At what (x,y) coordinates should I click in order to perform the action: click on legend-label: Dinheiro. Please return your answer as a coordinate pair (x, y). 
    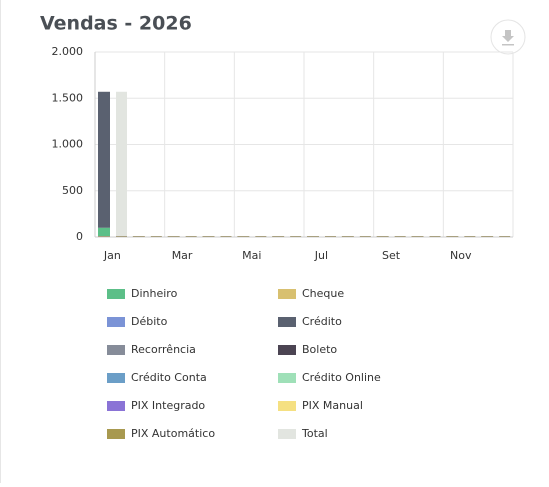
    Looking at the image, I should click on (154, 293).